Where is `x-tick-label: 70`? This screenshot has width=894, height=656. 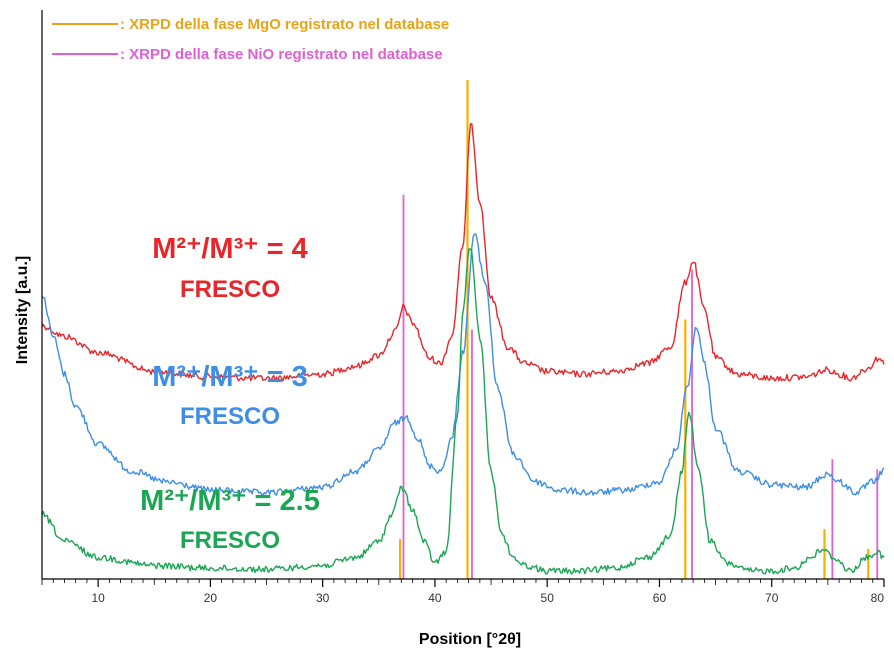 x-tick-label: 70 is located at coordinates (772, 598).